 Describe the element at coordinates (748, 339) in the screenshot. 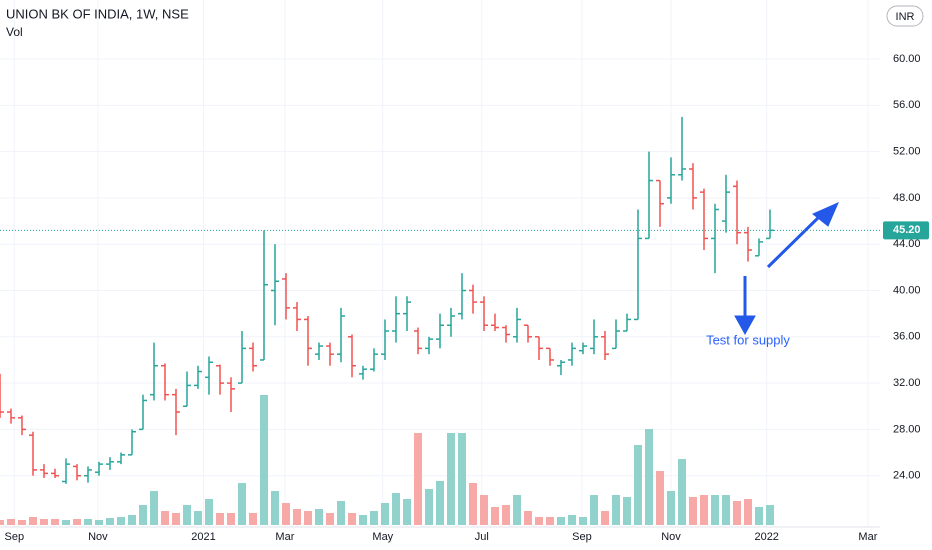

I see `annotation: Test for supply` at that location.